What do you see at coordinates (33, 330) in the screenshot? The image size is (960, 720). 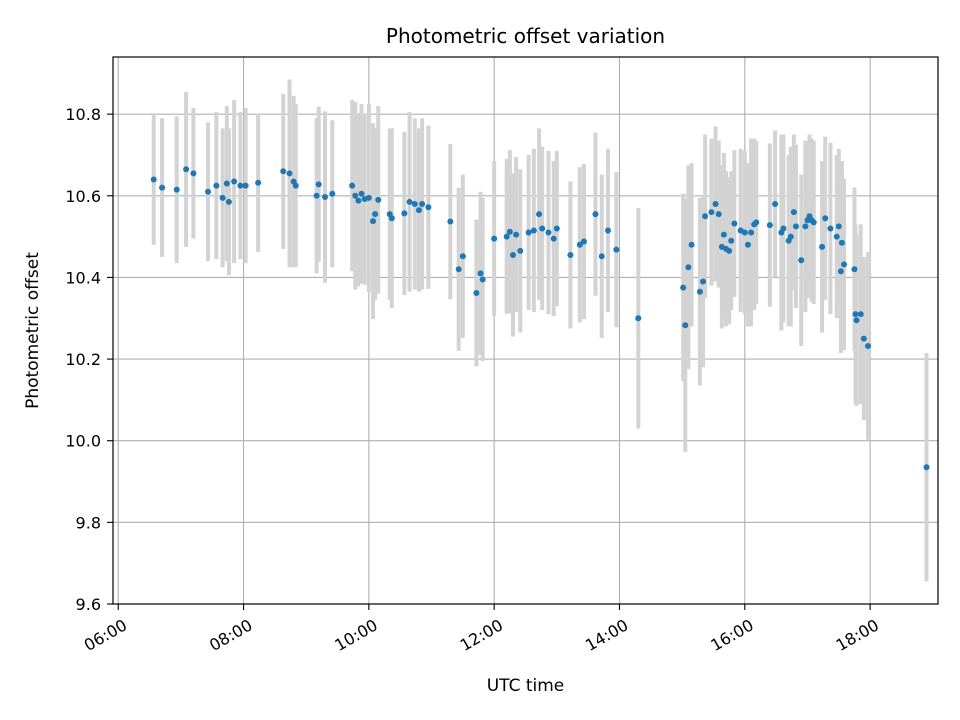 I see `y-axis-title: Photometric offset` at bounding box center [33, 330].